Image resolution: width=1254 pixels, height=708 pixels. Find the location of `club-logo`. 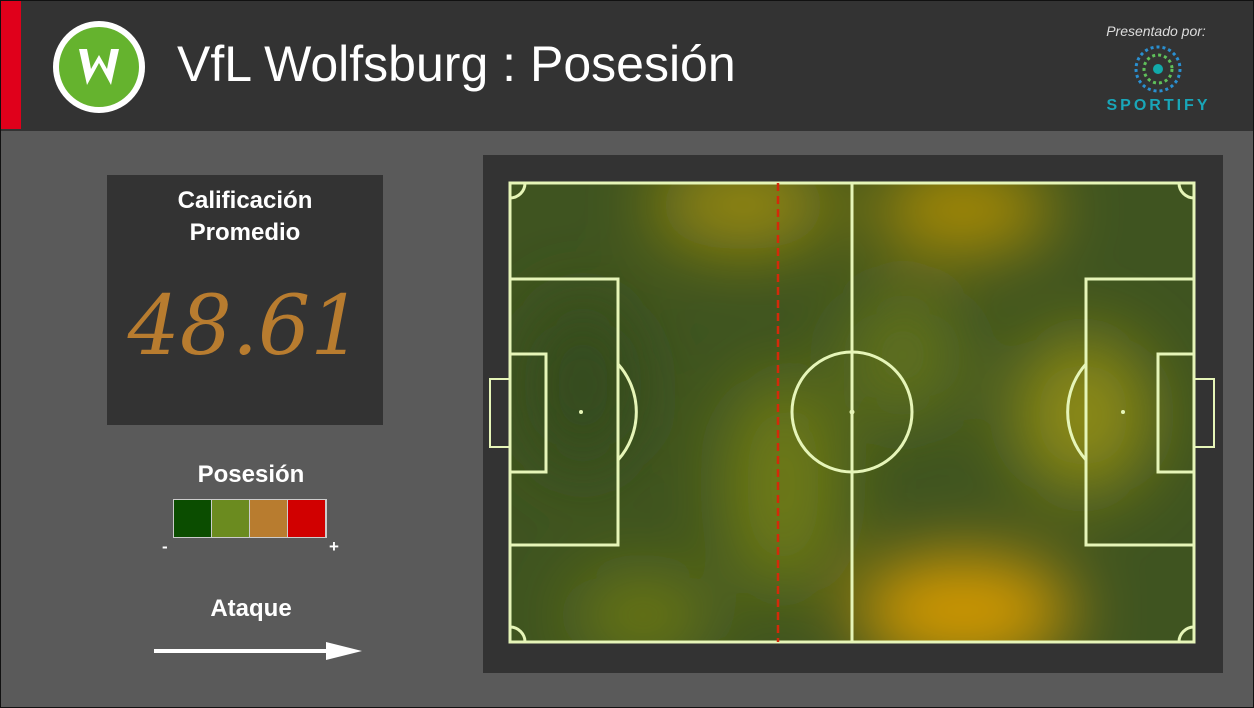

club-logo is located at coordinates (99, 67).